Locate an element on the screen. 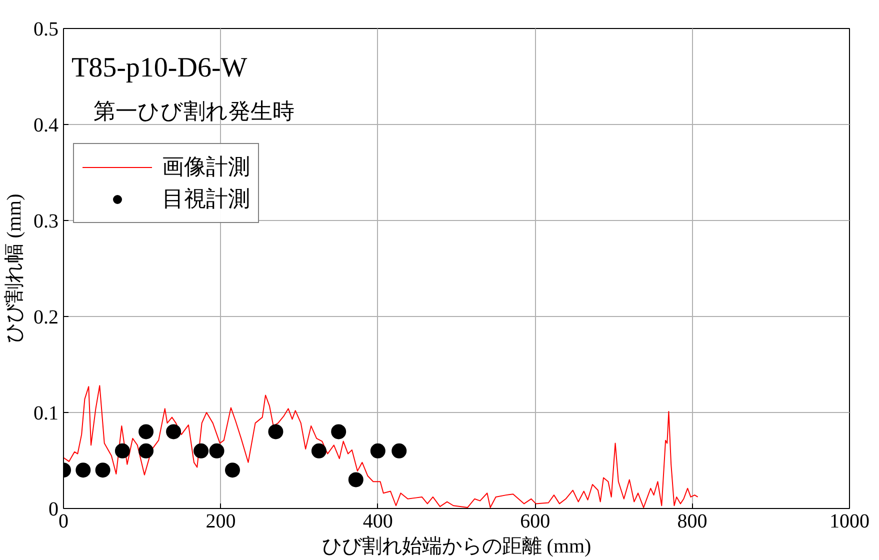 The image size is (879, 560). x-tick-label: 800 is located at coordinates (692, 521).